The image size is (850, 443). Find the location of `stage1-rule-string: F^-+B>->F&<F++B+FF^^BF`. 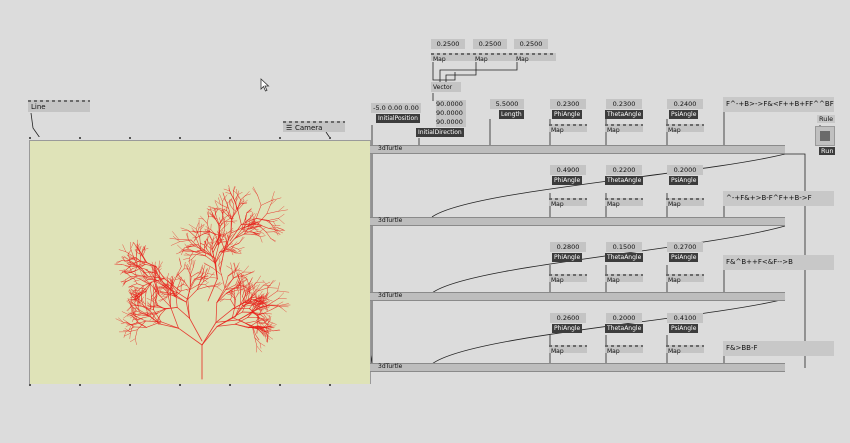

stage1-rule-string: F^-+B>->F&<F++B+FF^^BF is located at coordinates (778, 104).